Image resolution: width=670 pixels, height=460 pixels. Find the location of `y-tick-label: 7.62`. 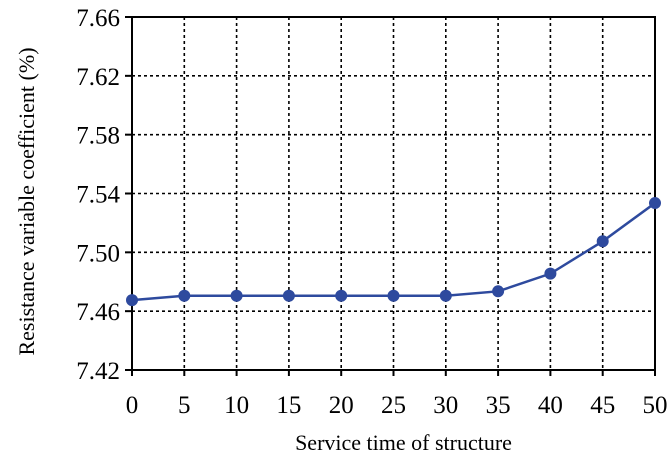

y-tick-label: 7.62 is located at coordinates (98, 77).